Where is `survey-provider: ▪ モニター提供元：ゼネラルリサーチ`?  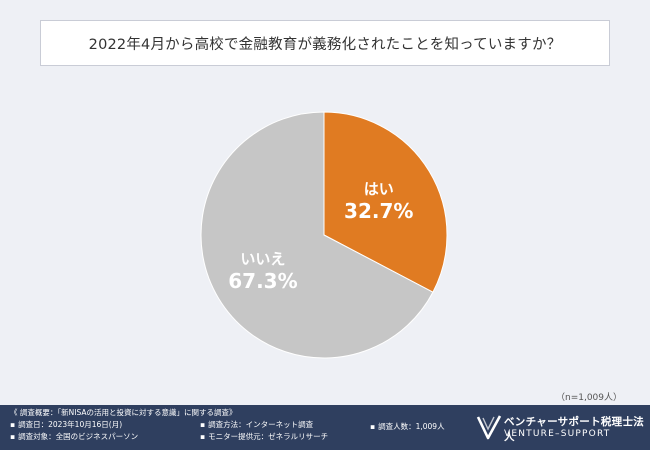 survey-provider: ▪ モニター提供元：ゼネラルリサーチ is located at coordinates (264, 437).